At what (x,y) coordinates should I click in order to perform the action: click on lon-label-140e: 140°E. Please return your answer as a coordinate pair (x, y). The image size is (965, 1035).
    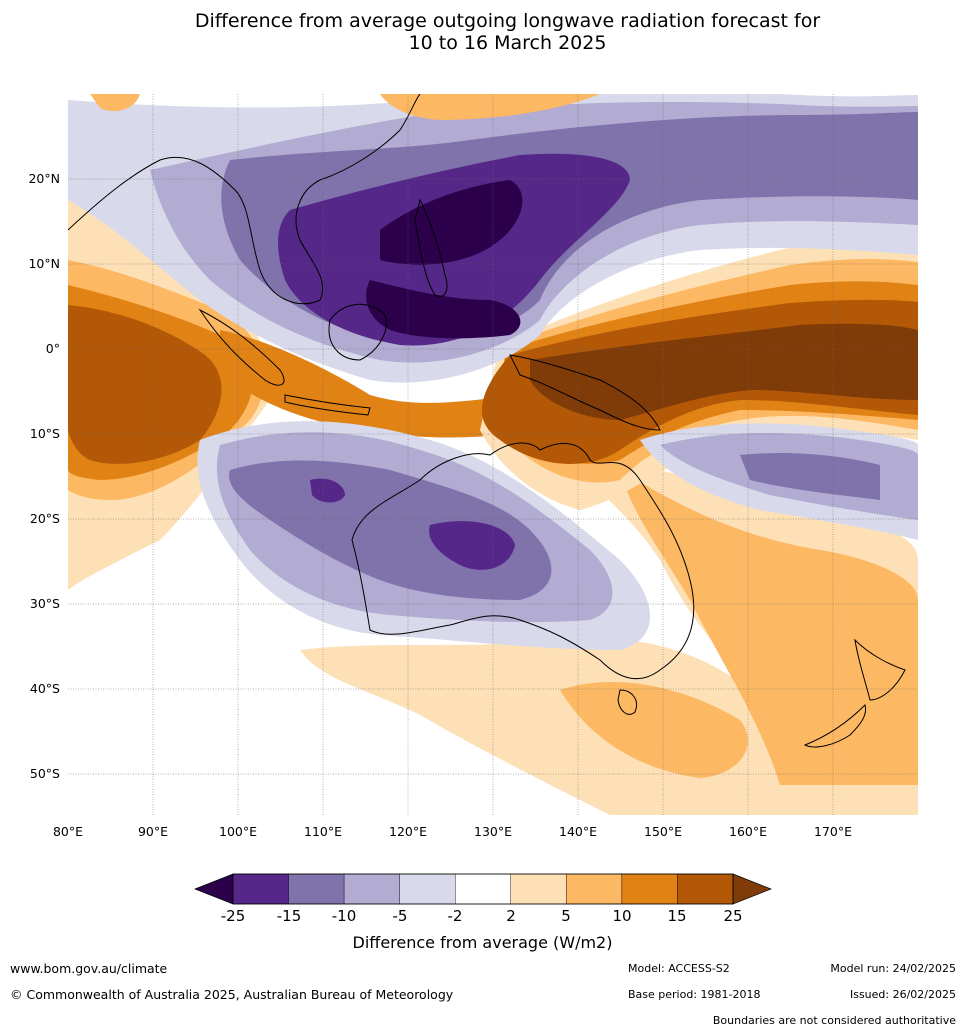
    Looking at the image, I should click on (578, 831).